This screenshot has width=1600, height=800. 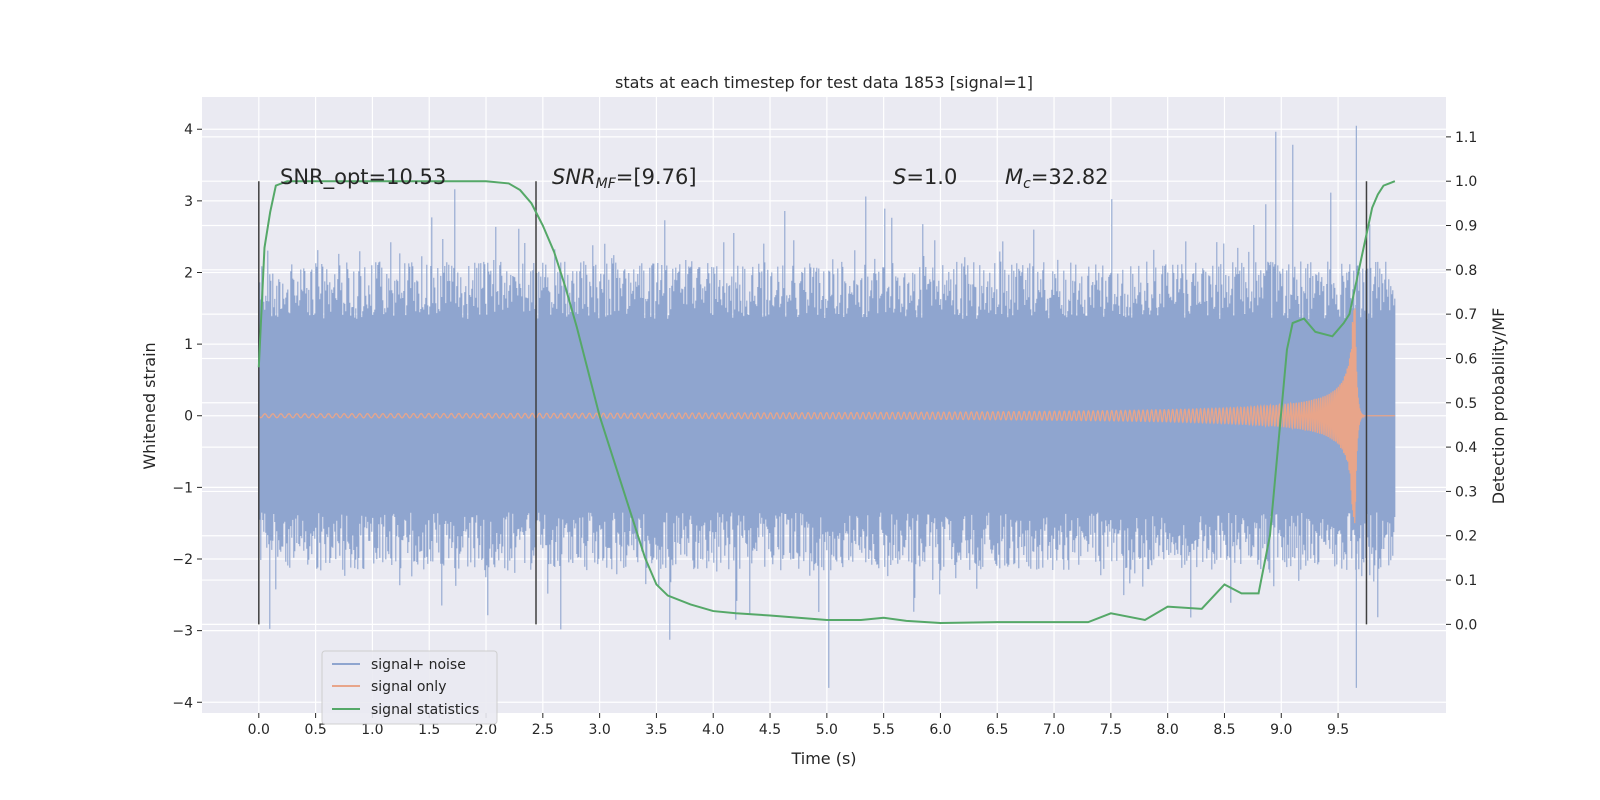 What do you see at coordinates (827, 730) in the screenshot?
I see `x-tick-label-10: 5.0` at bounding box center [827, 730].